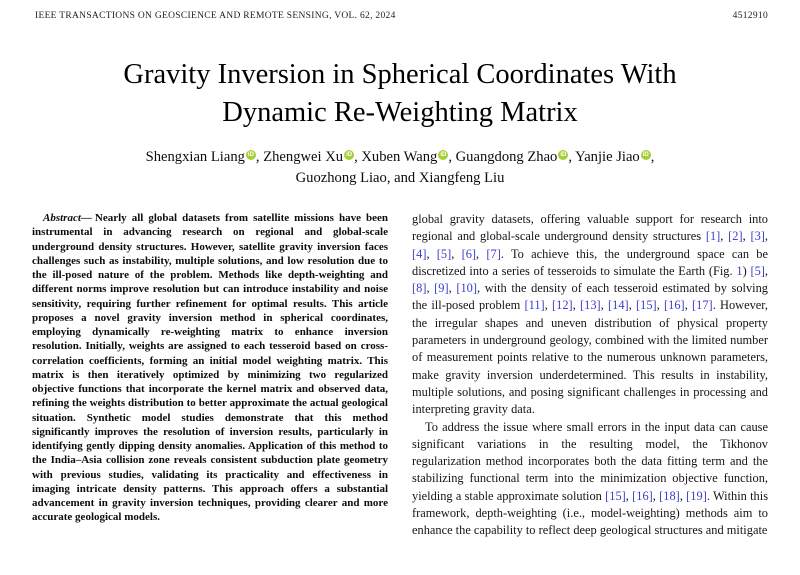  I want to click on author-name: Zhengwei Xu, so click(303, 157).